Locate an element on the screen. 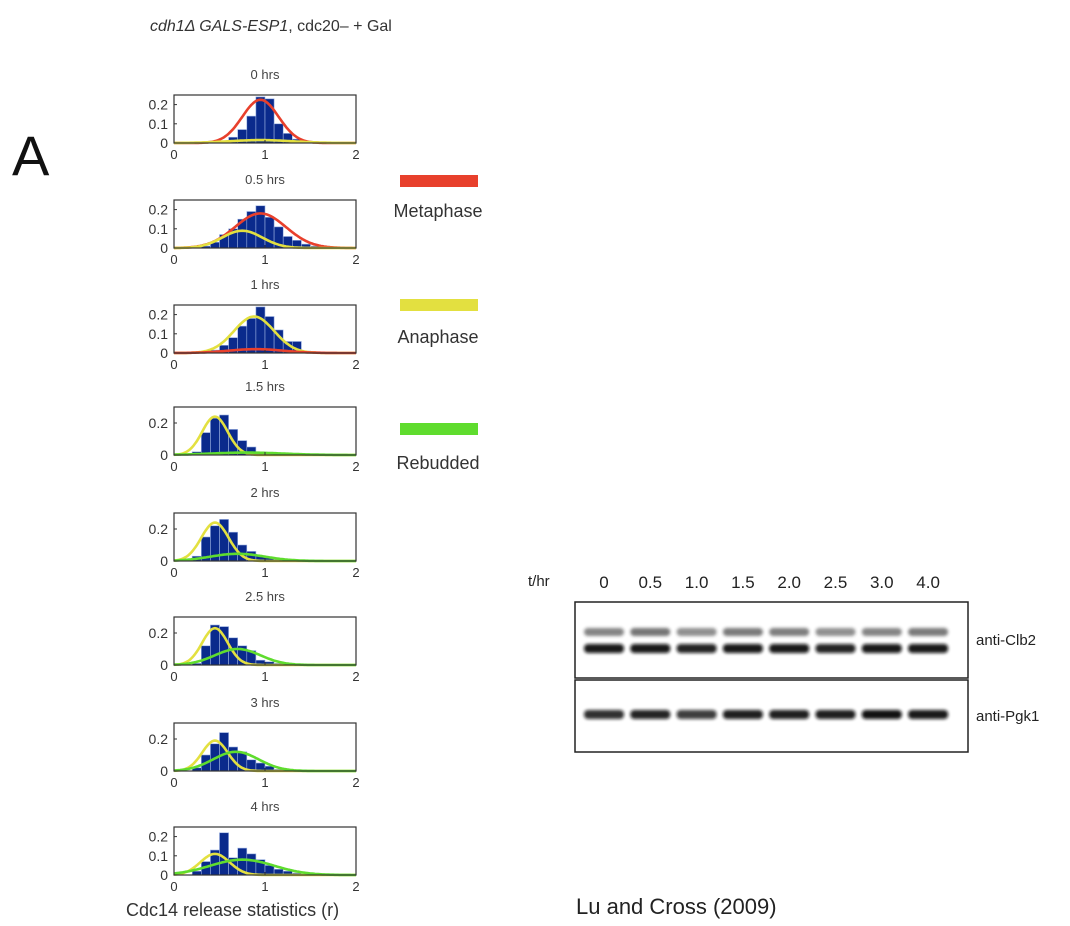 The height and width of the screenshot is (926, 1070). timepoint-label: 1.0 is located at coordinates (697, 582).